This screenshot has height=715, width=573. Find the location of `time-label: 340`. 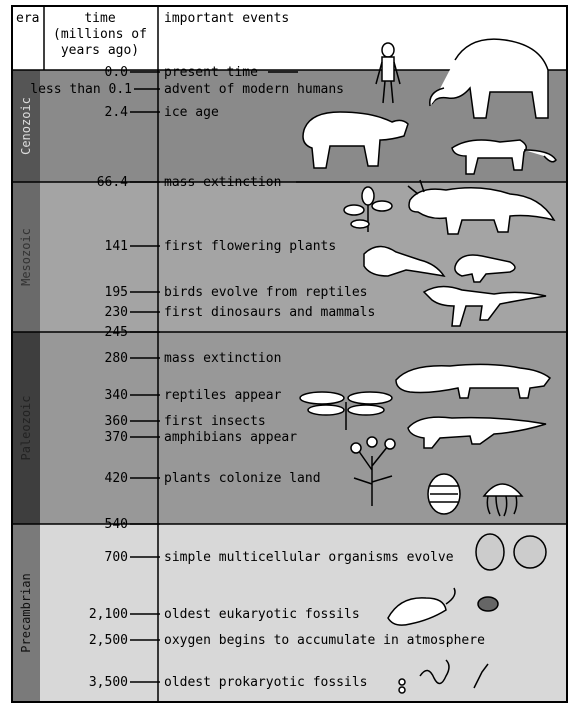

time-label: 340 is located at coordinates (116, 395).